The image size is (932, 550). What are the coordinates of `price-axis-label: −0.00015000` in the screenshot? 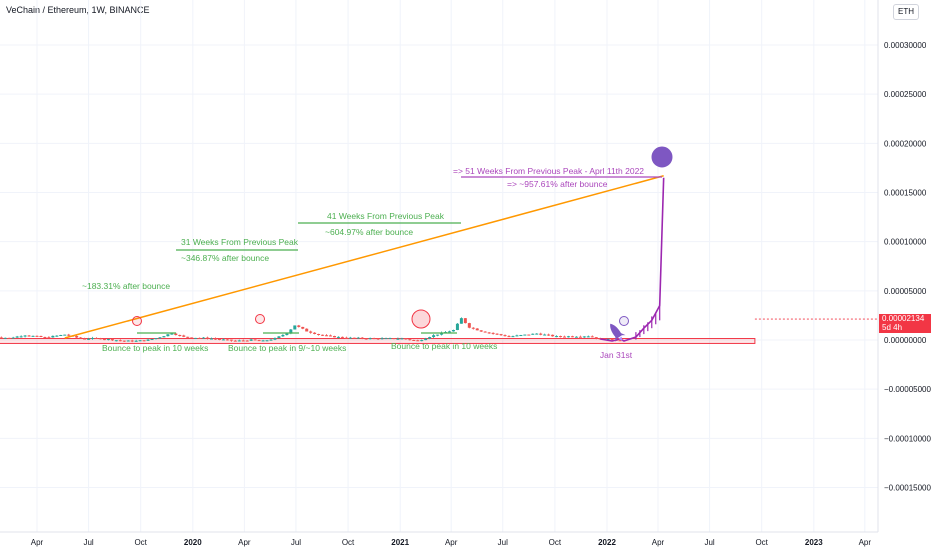 It's located at (907, 488).